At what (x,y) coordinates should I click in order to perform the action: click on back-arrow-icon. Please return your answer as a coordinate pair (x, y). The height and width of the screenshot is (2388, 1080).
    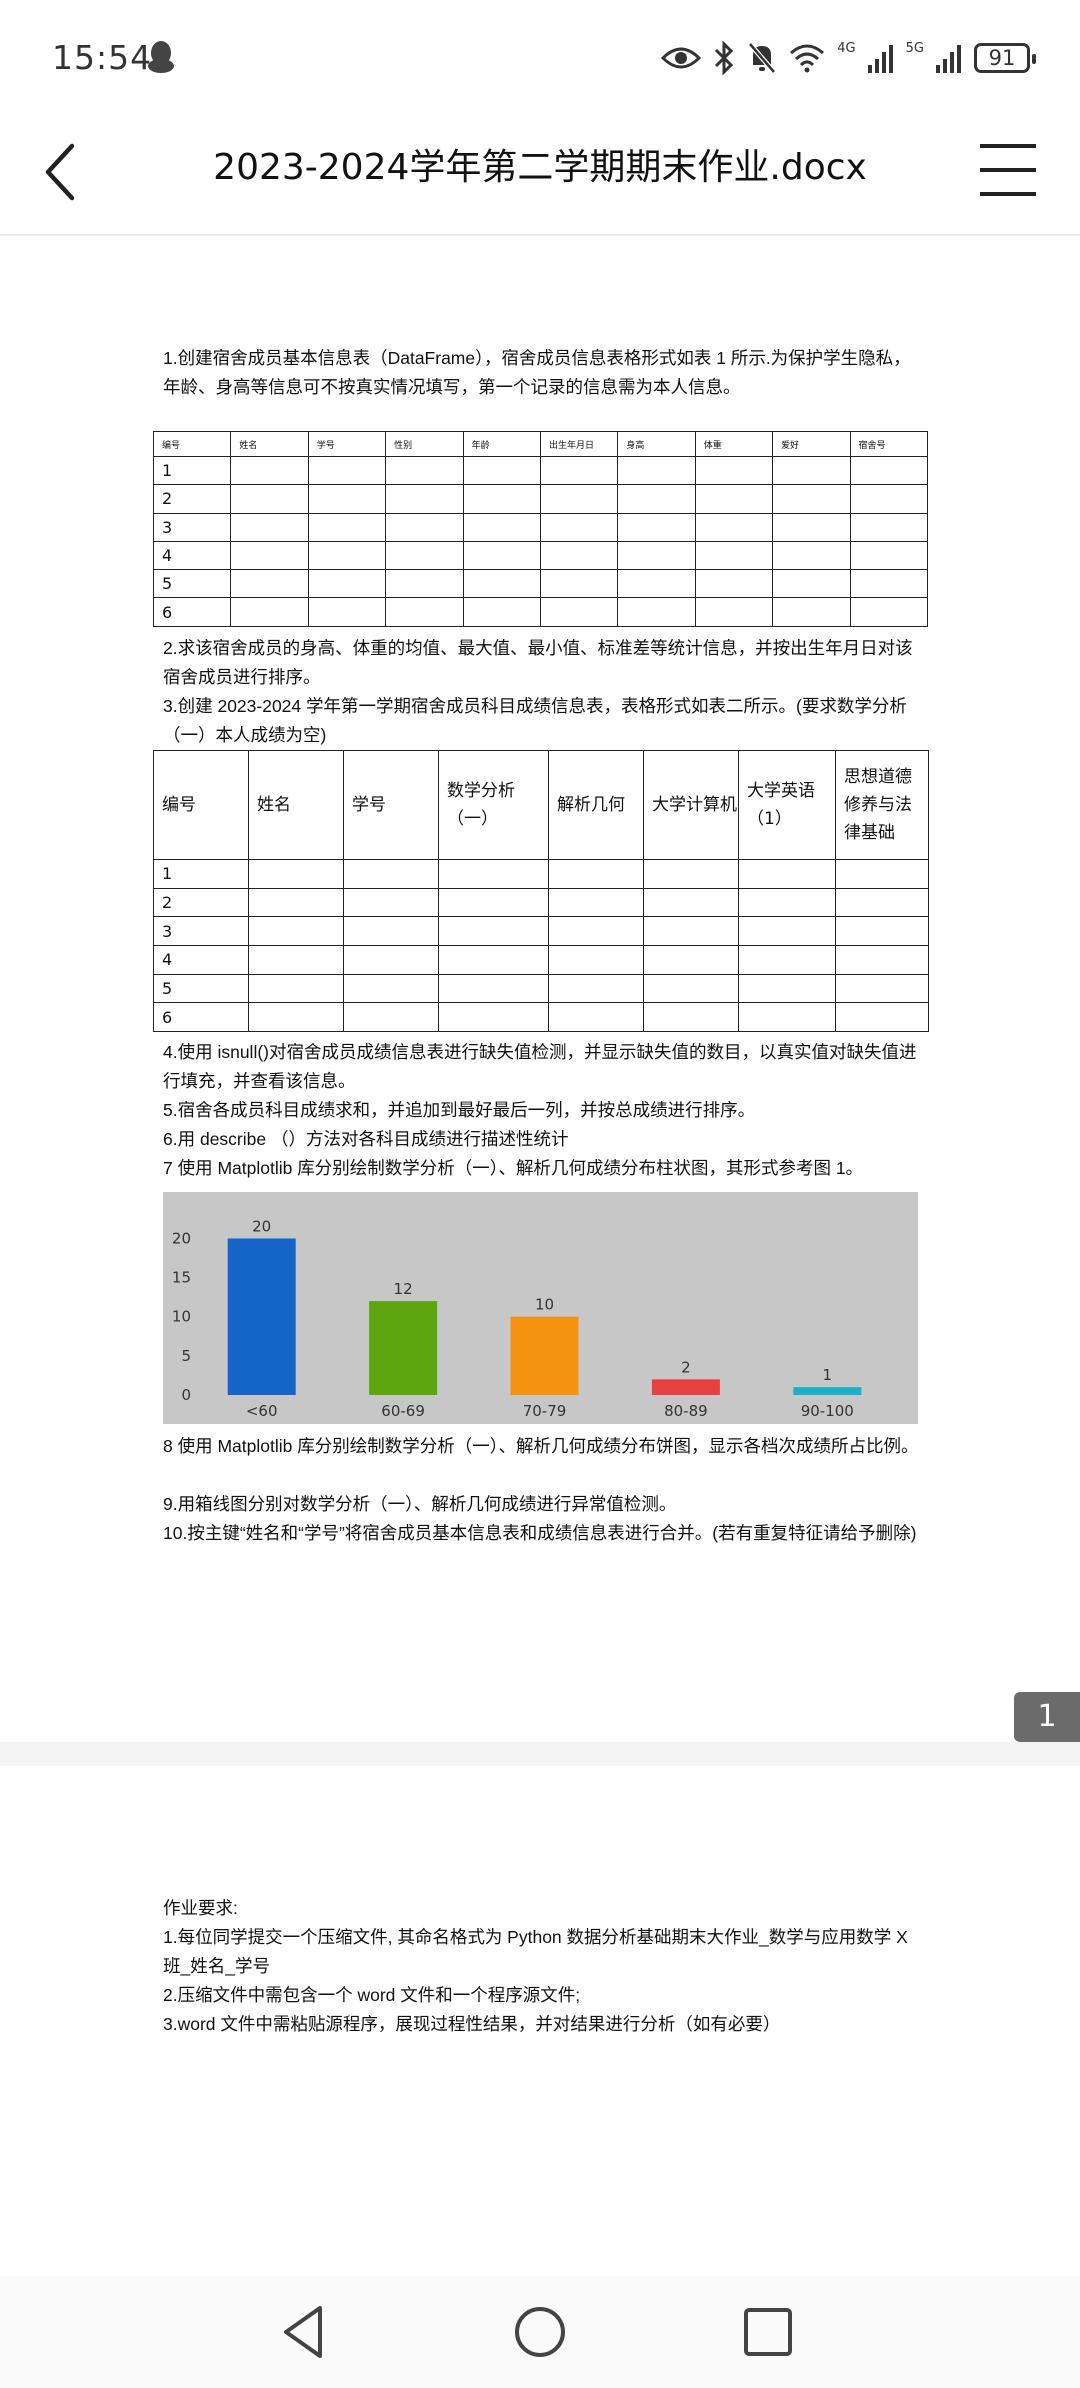
    Looking at the image, I should click on (78, 172).